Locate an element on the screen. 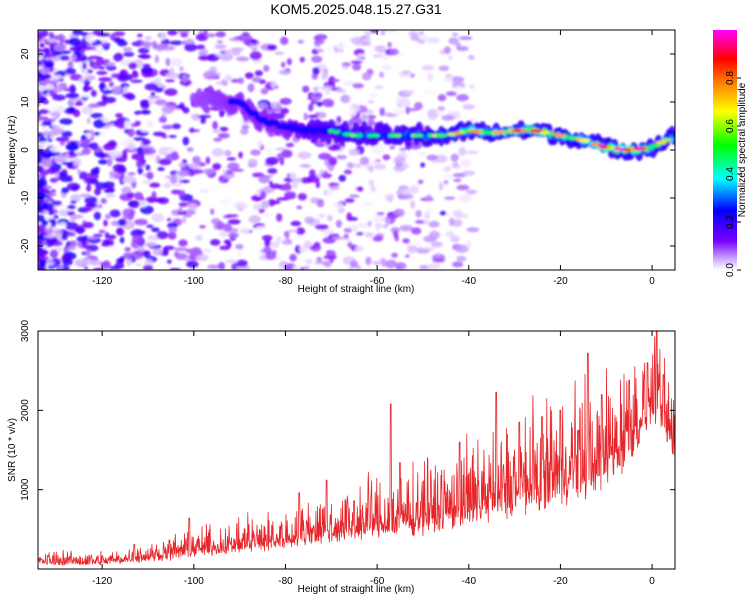  x-tick-label: -100 is located at coordinates (194, 581).